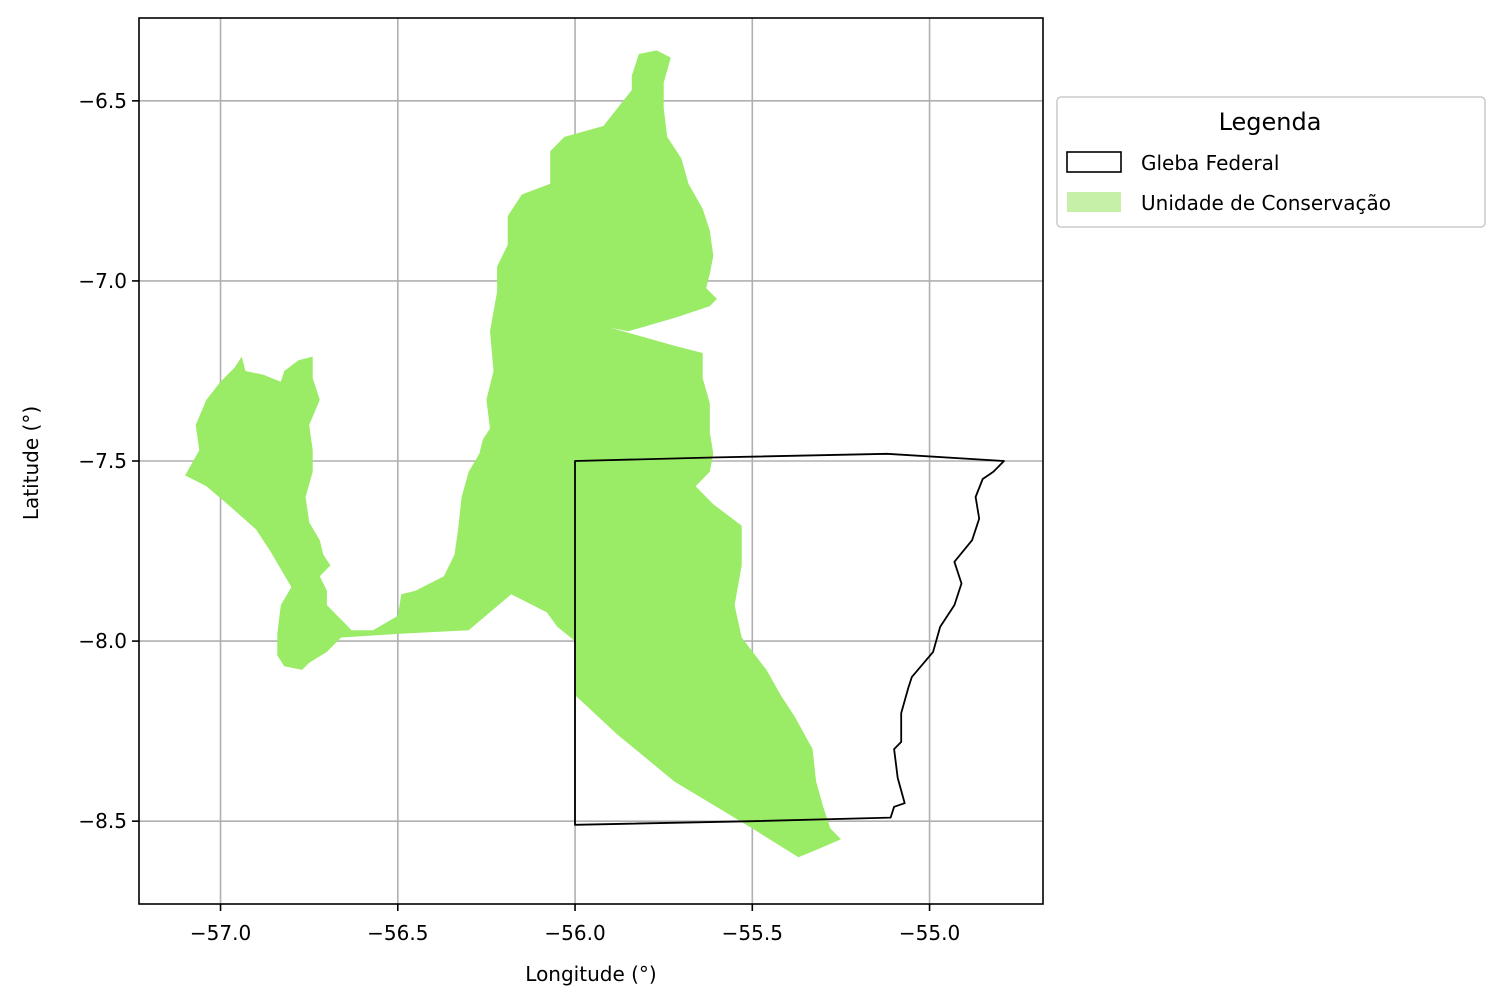 The width and height of the screenshot is (1504, 1006). Describe the element at coordinates (102, 461) in the screenshot. I see `y-tick-label: −7.5` at that location.